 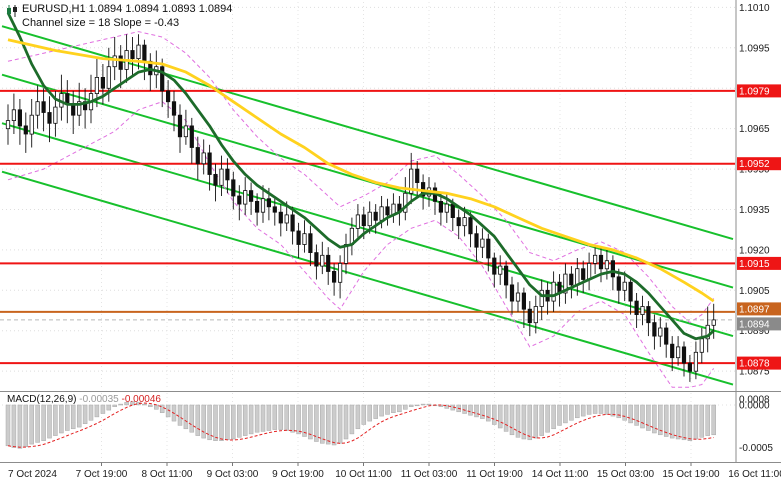 I want to click on symbol-ohlc-label: EURUSD,H1 1.0894 1.0894 1.0893 1.0894, so click(x=127, y=9).